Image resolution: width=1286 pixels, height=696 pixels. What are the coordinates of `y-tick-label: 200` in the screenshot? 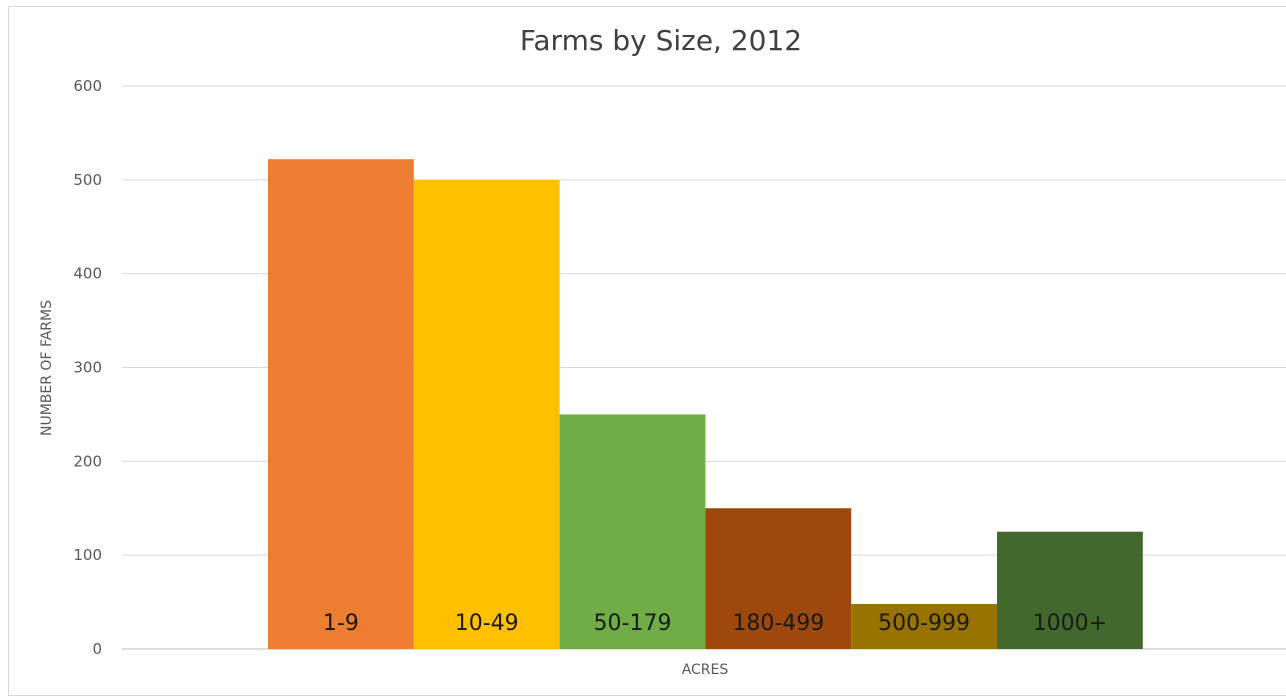 It's located at (87, 461).